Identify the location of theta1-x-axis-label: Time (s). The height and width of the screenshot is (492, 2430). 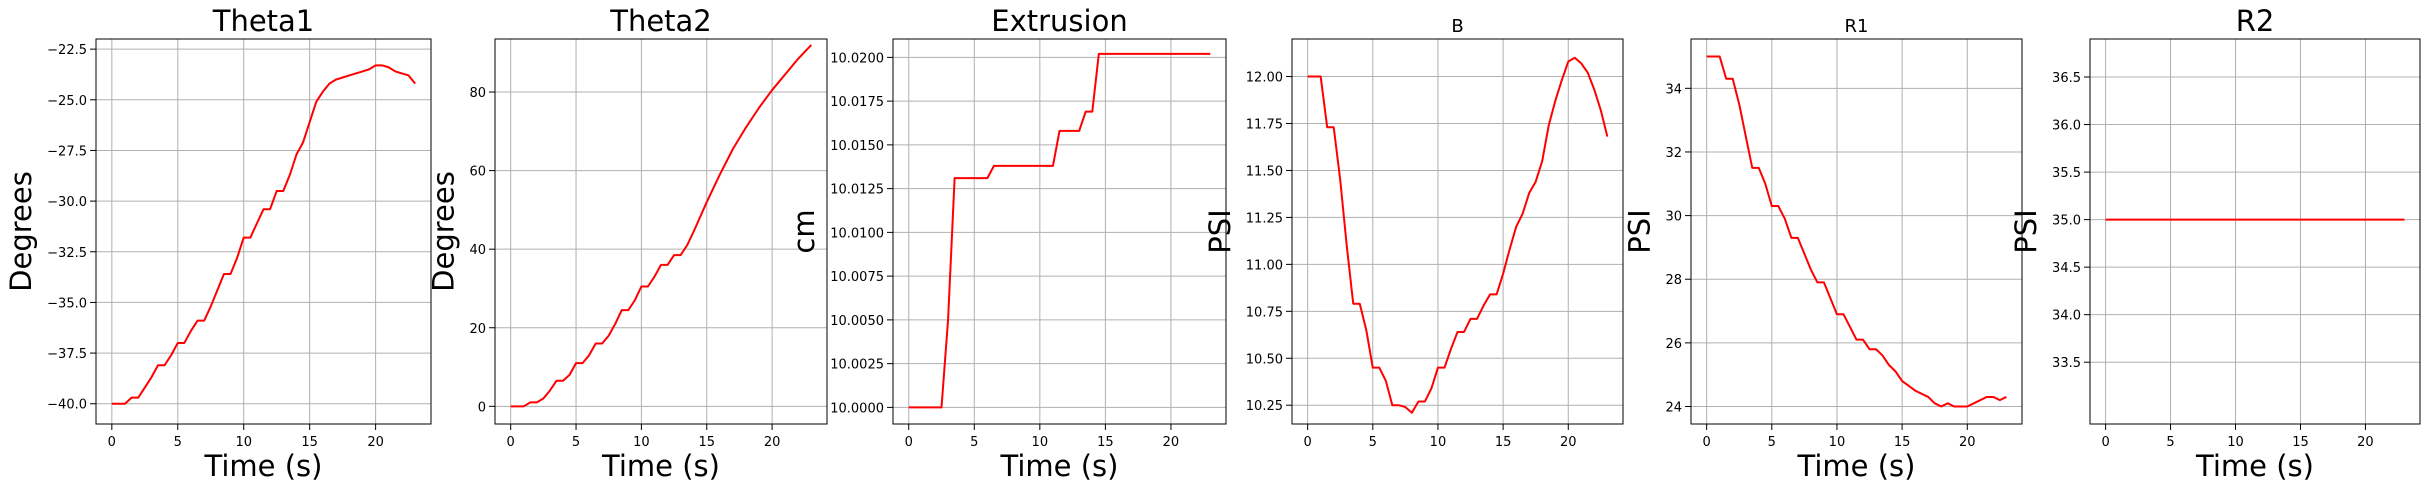
(263, 466).